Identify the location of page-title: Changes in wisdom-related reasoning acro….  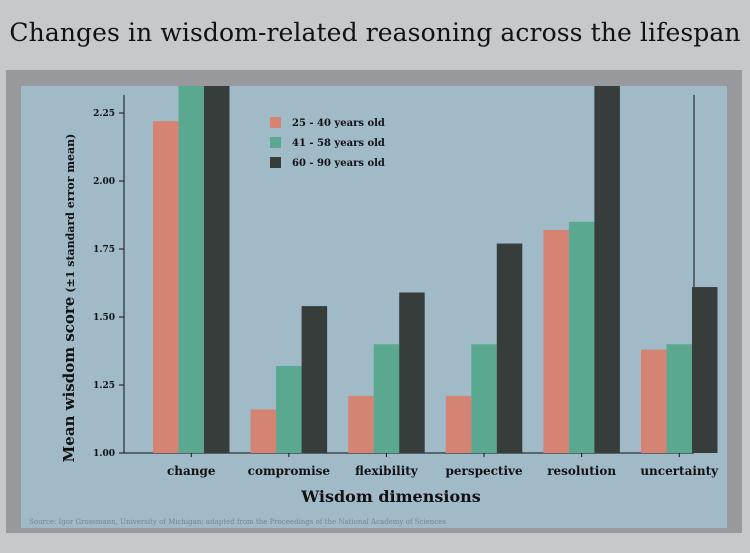
(375, 32).